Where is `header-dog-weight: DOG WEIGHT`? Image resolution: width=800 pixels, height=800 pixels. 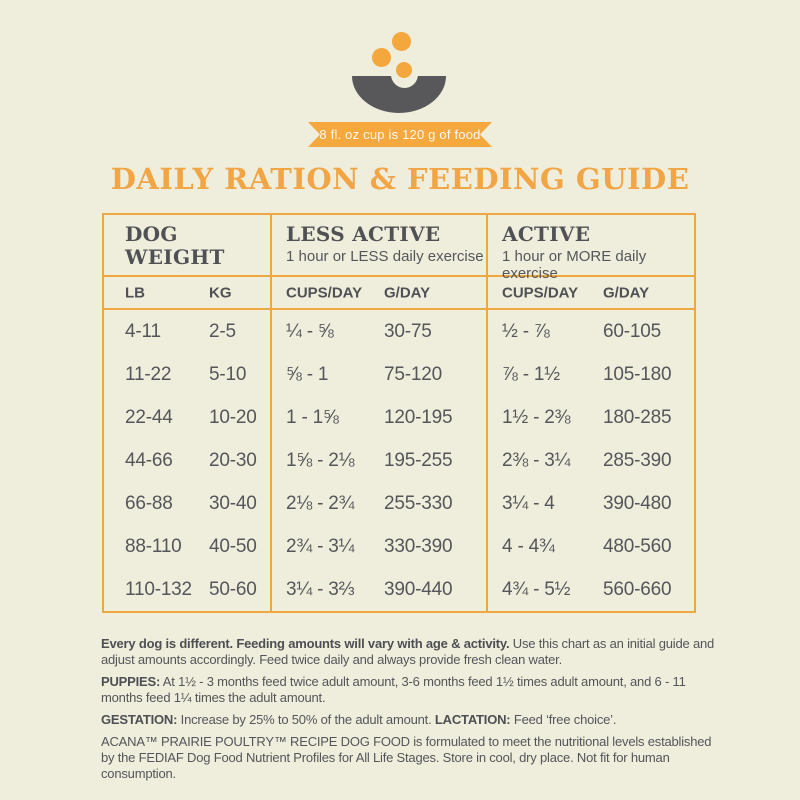
header-dog-weight: DOG WEIGHT is located at coordinates (187, 245).